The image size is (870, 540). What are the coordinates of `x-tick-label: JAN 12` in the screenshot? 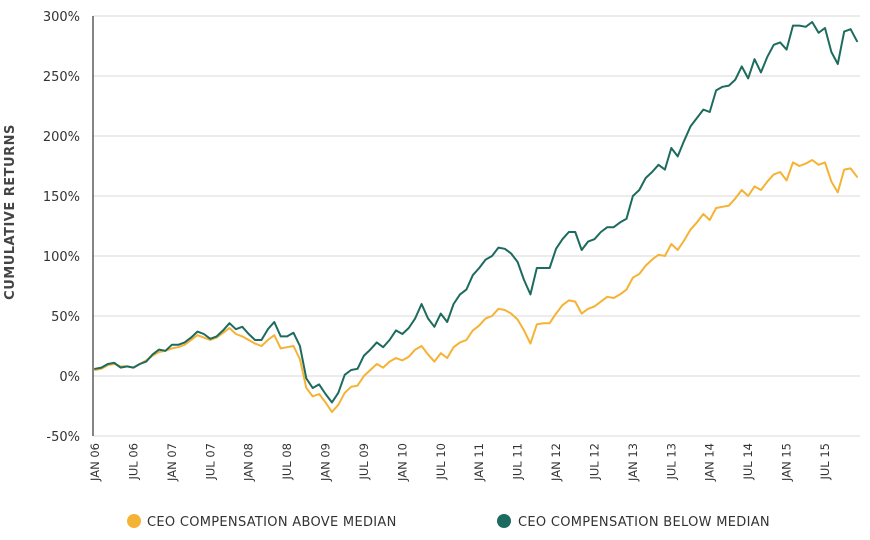 It's located at (556, 462).